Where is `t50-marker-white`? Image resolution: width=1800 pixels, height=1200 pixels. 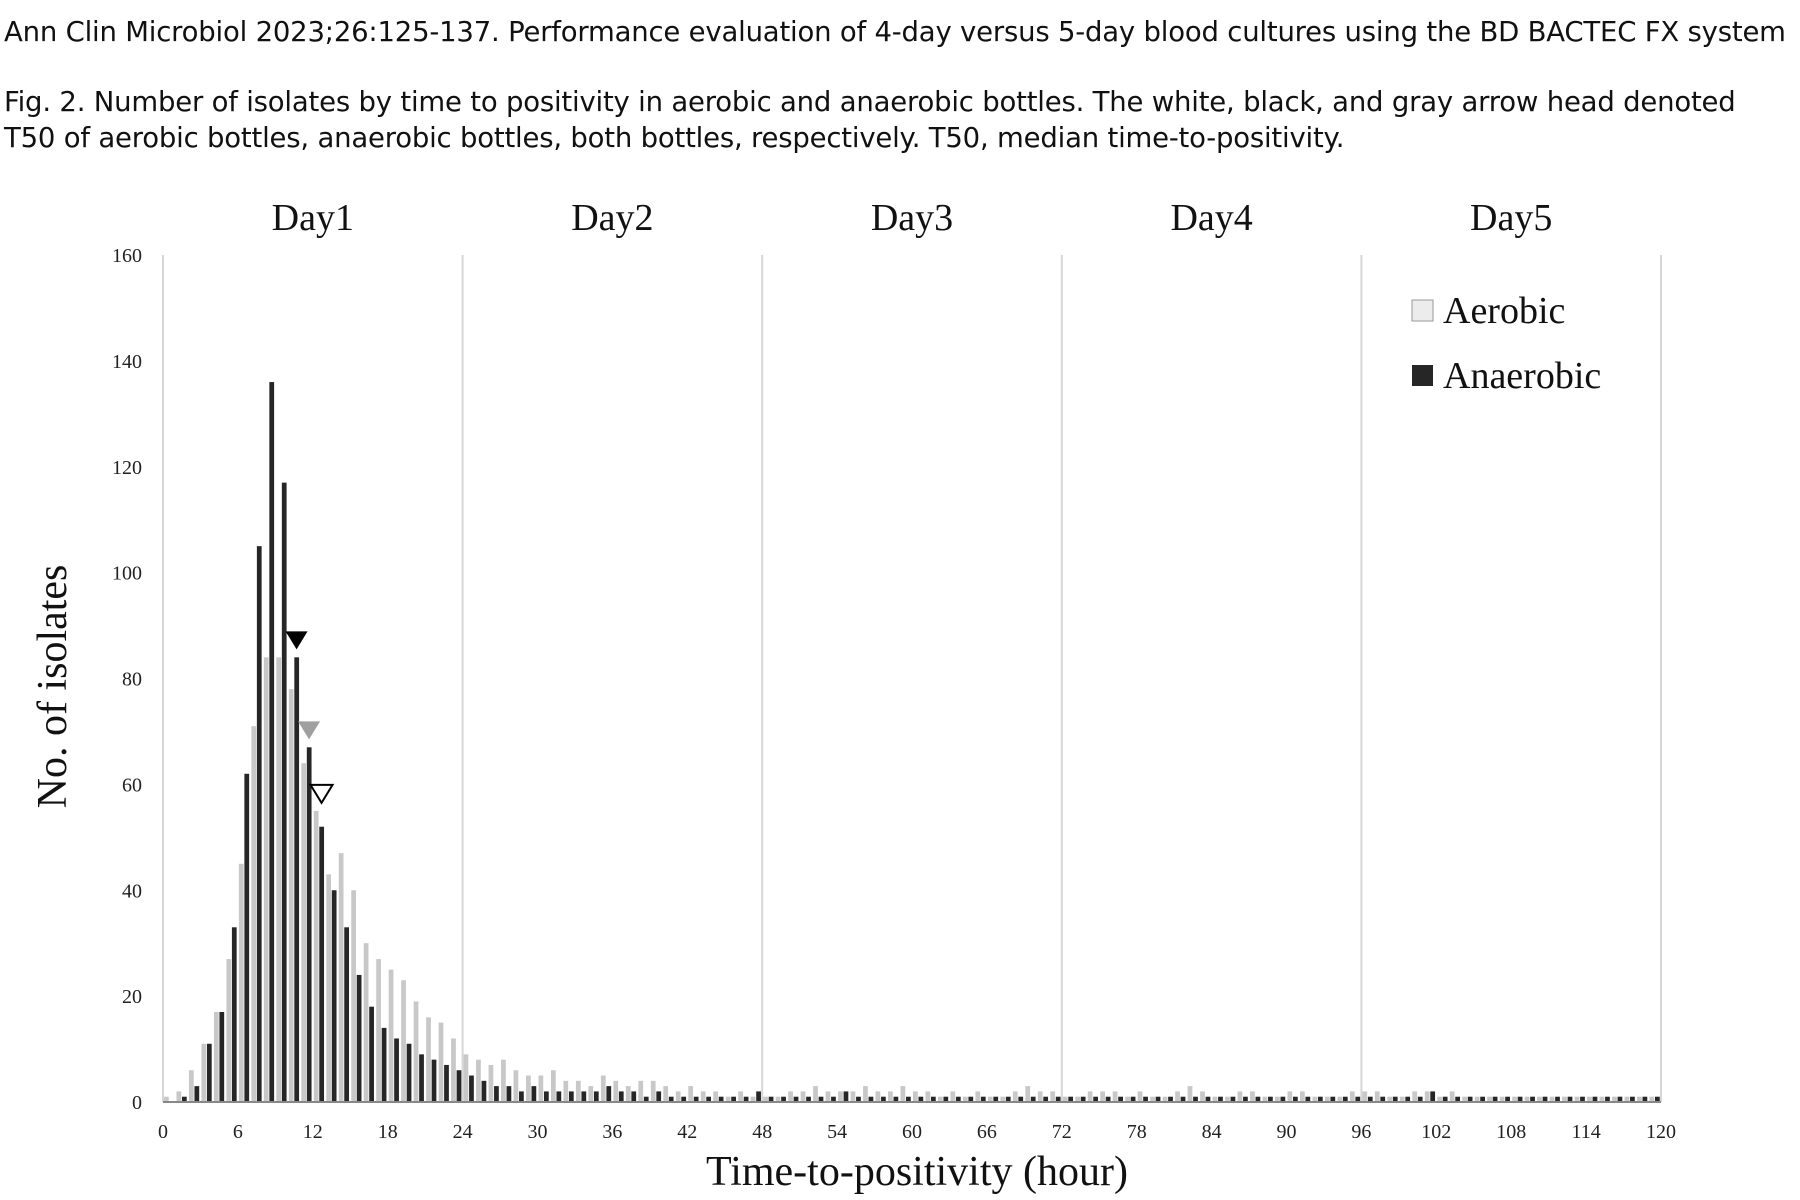
t50-marker-white is located at coordinates (321, 794).